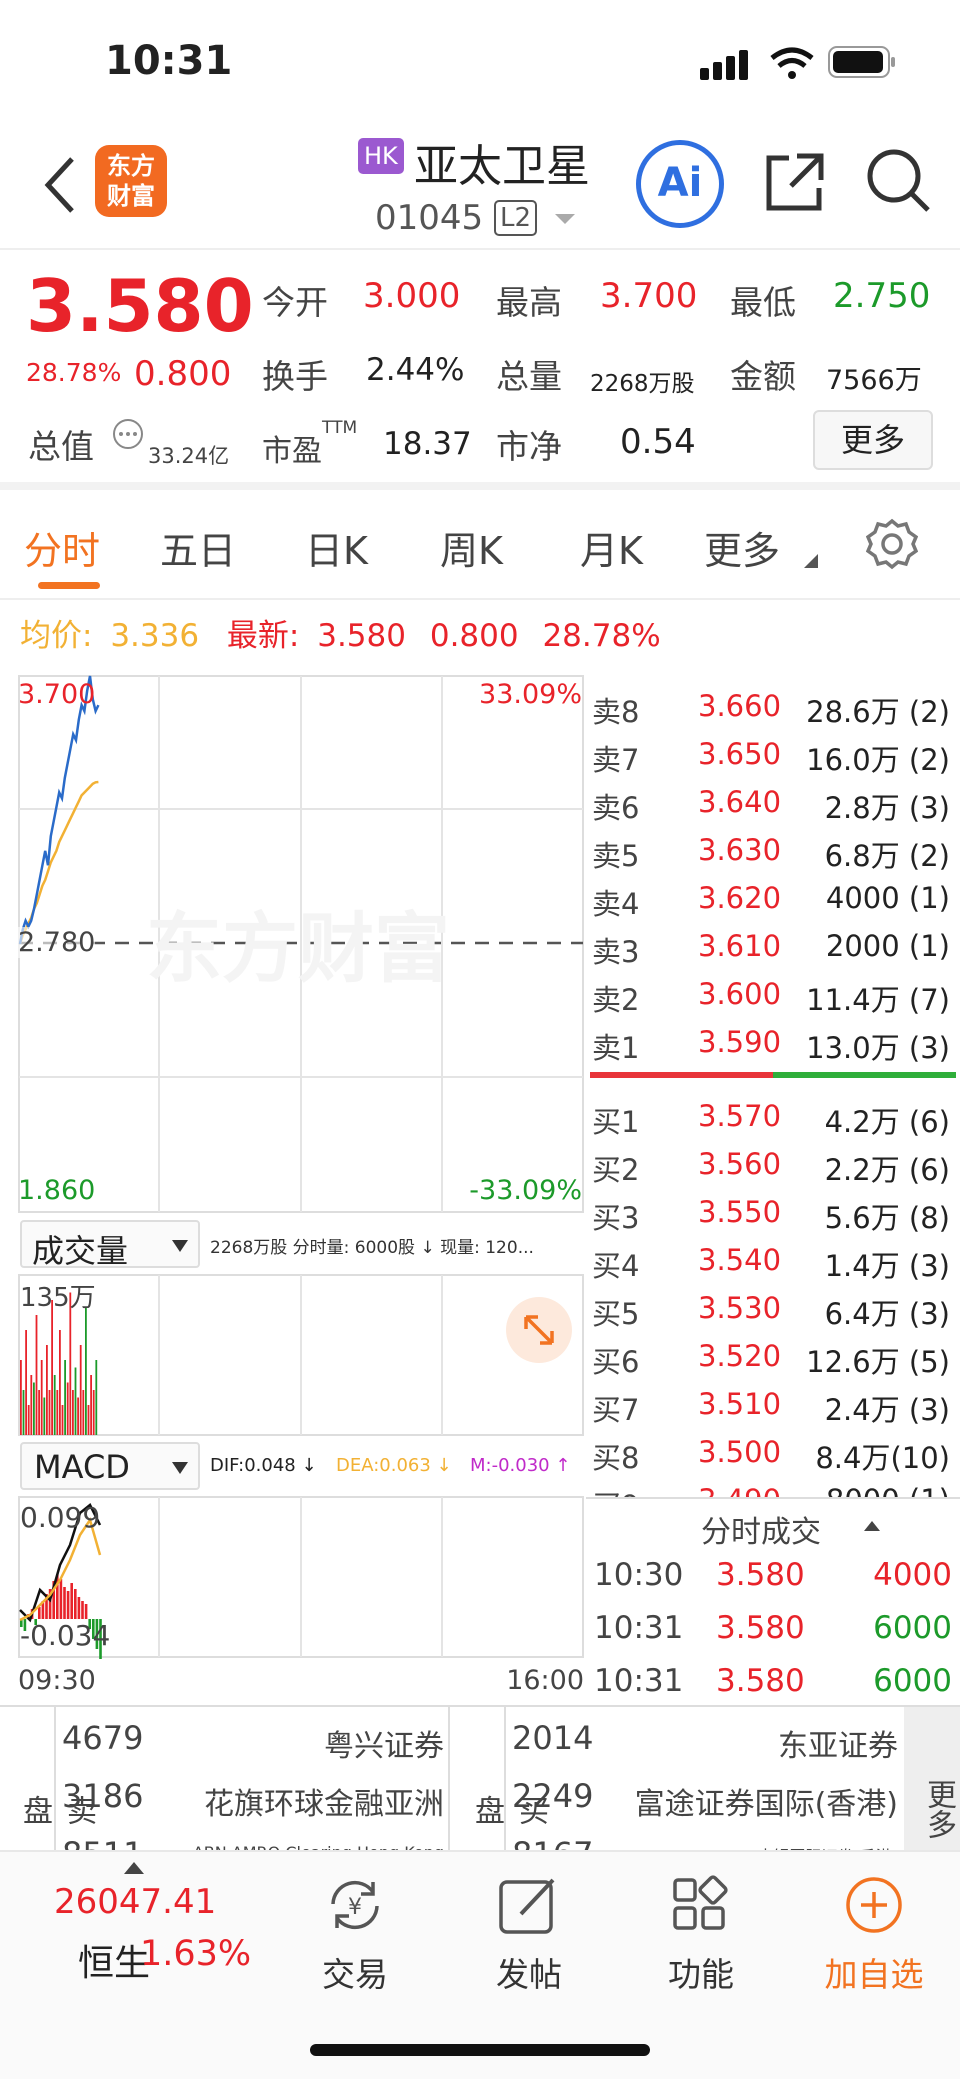  What do you see at coordinates (773, 1165) in the screenshot?
I see `bid-row: 买2 3.560 2.2万 (6)` at bounding box center [773, 1165].